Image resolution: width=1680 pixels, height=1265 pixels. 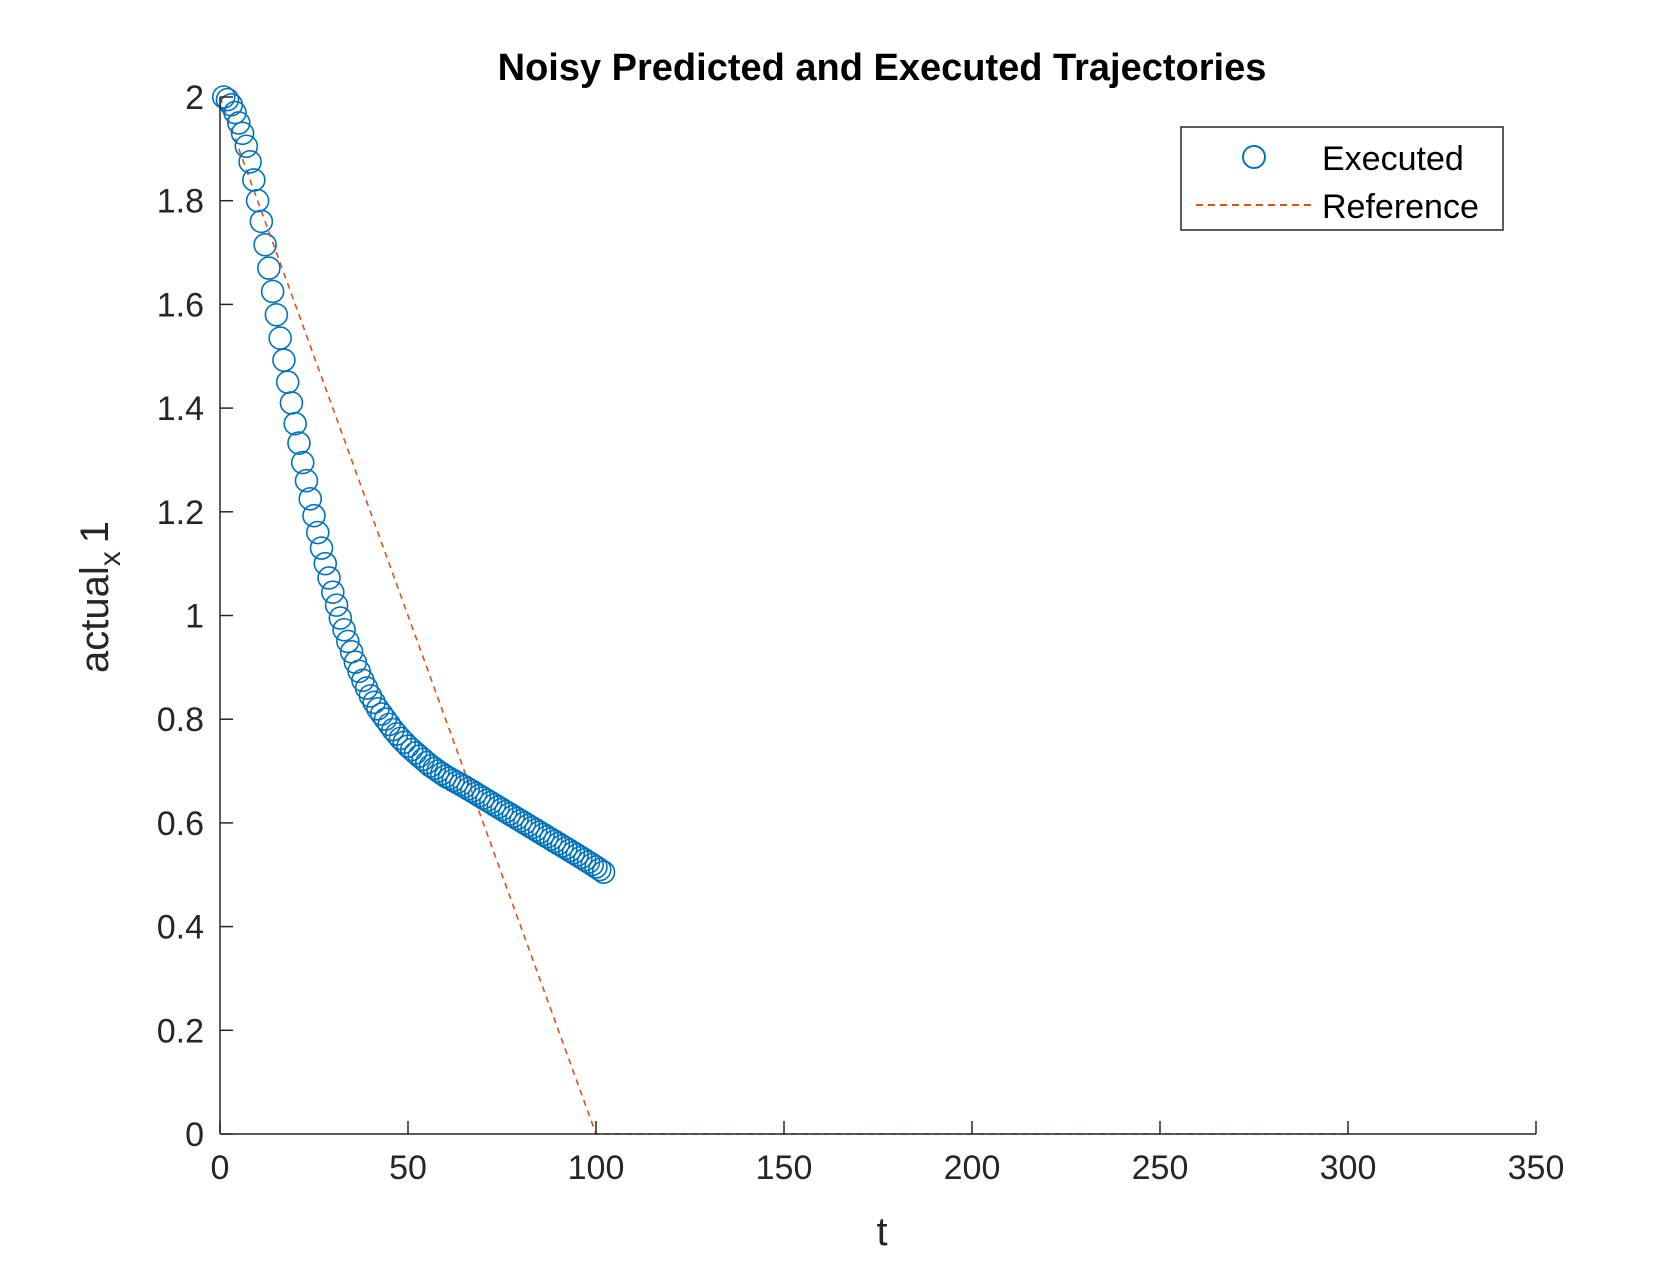 What do you see at coordinates (180, 824) in the screenshot?
I see `y-tick-label: 0.6` at bounding box center [180, 824].